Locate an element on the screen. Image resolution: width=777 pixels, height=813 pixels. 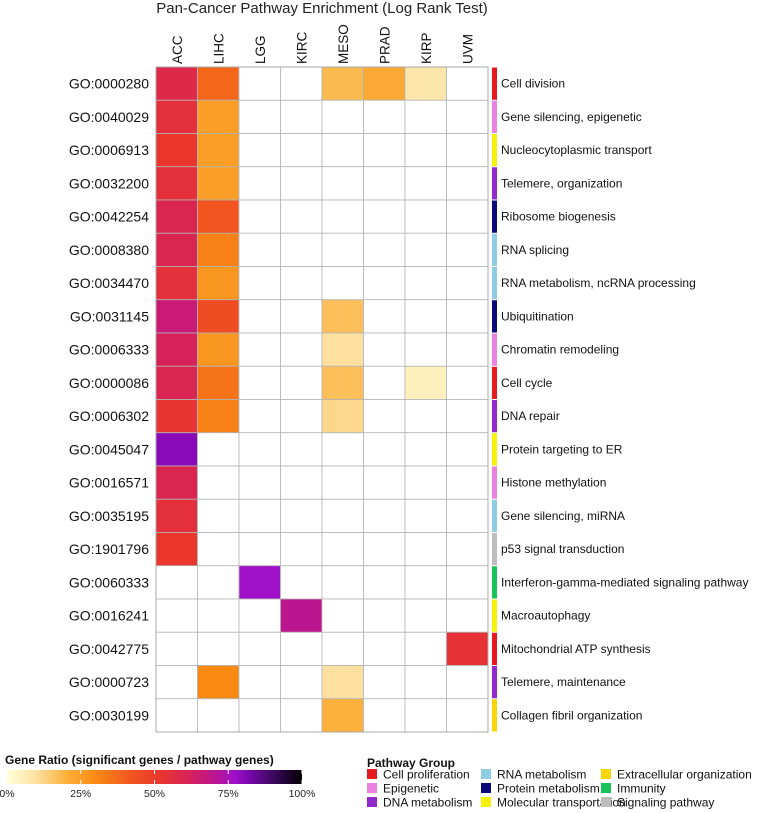
column-label-acc: ACC is located at coordinates (177, 49).